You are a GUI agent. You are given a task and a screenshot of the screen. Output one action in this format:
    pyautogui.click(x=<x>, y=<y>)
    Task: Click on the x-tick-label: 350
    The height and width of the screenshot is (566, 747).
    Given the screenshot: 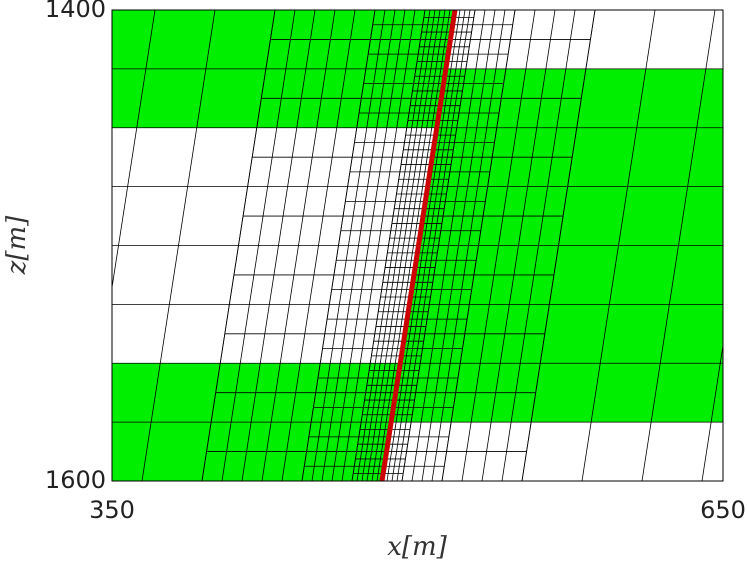 What is the action you would take?
    pyautogui.click(x=112, y=510)
    